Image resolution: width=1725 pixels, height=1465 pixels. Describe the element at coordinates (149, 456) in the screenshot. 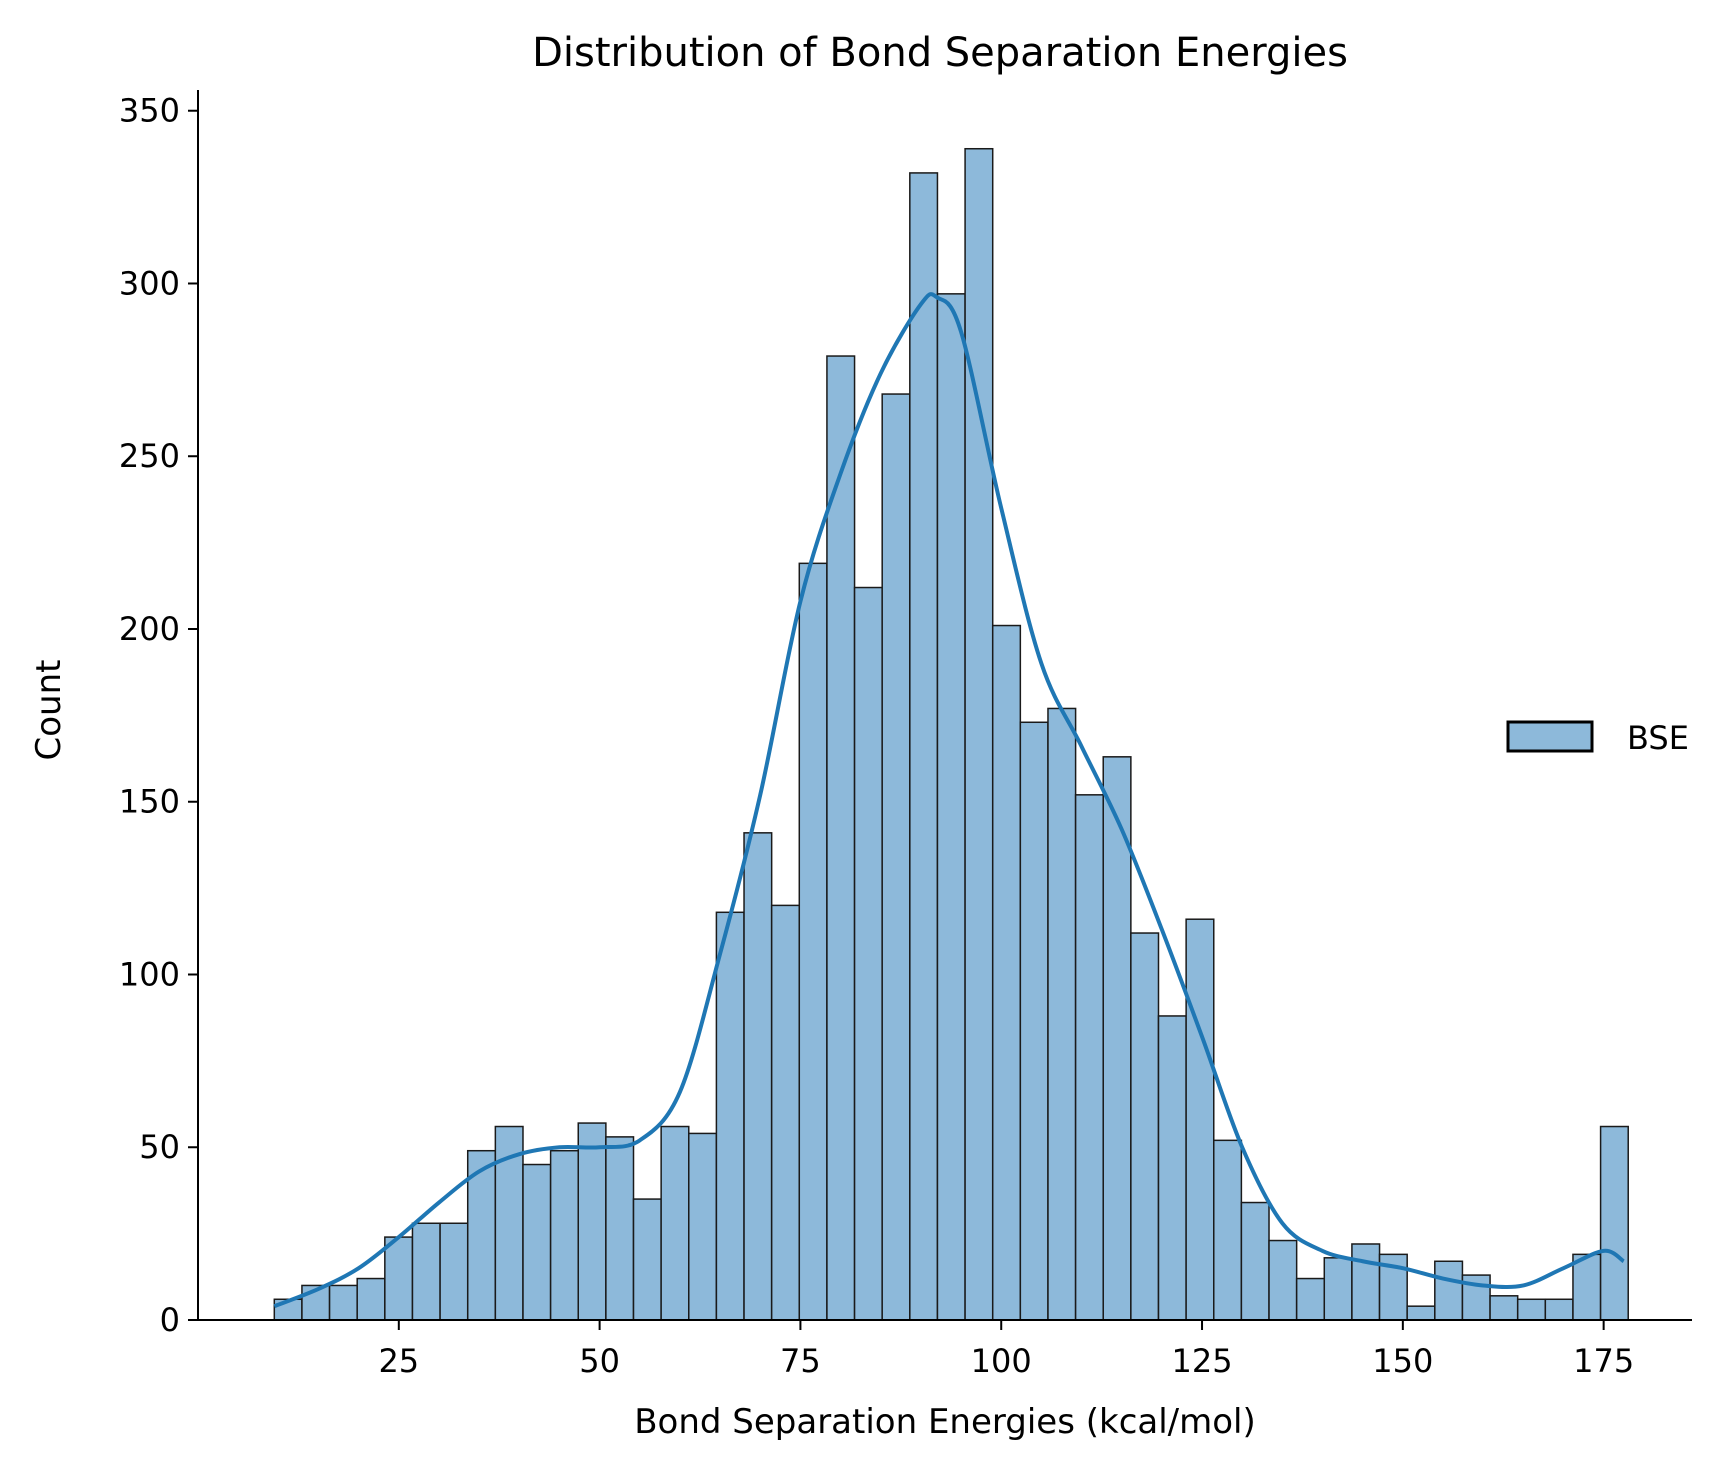

I see `y-tick-label: 250` at that location.